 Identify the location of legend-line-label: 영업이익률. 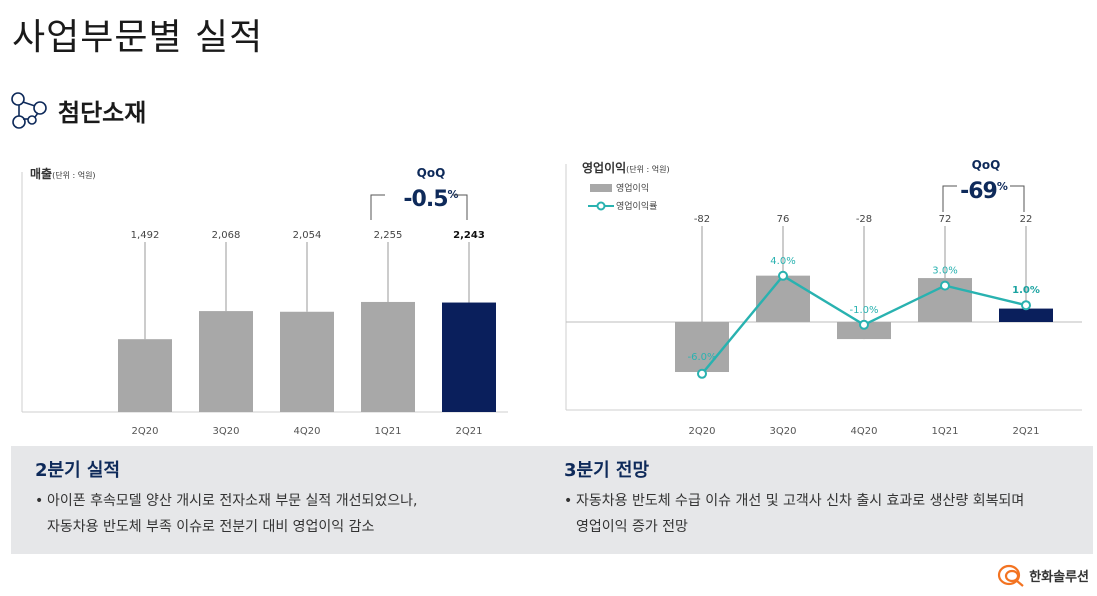
(636, 206).